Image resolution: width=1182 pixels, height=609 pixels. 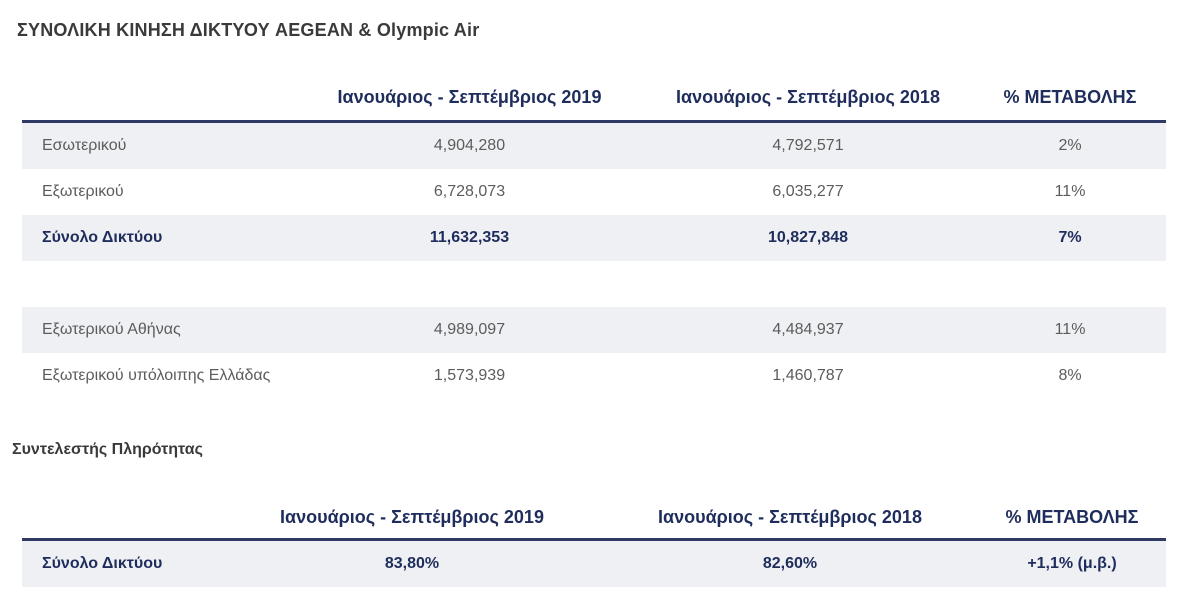 I want to click on table-row: Εσωτερικού 4,904,280 4,792,571 2%, so click(x=594, y=145).